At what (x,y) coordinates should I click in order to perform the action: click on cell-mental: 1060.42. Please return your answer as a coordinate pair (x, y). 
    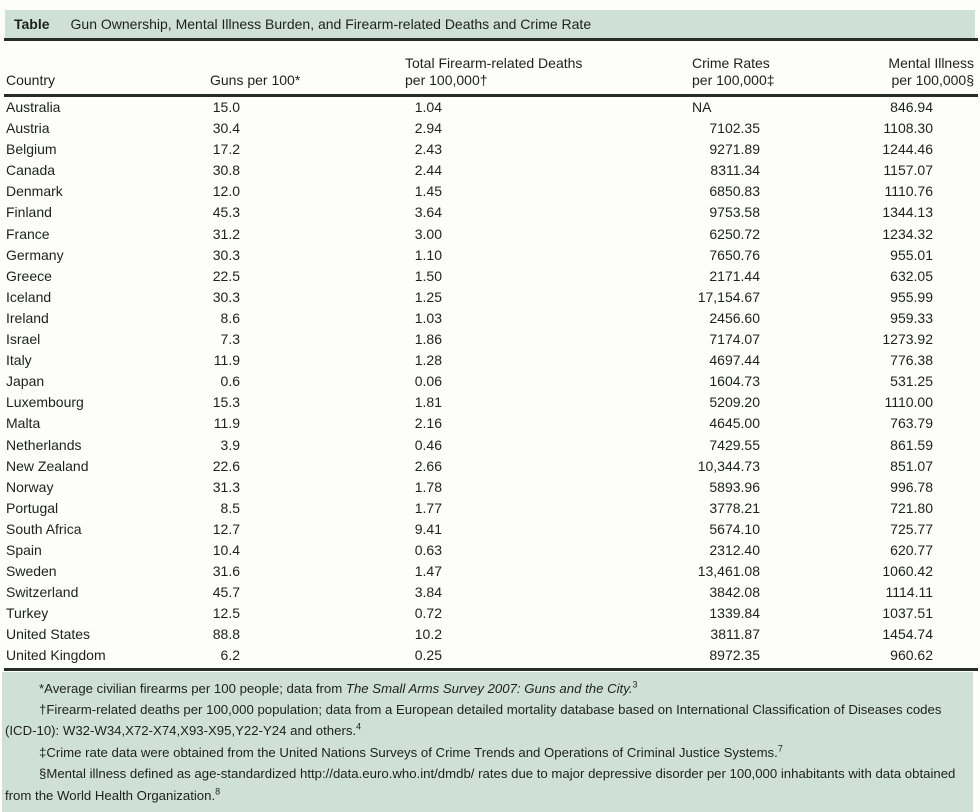
    Looking at the image, I should click on (907, 571).